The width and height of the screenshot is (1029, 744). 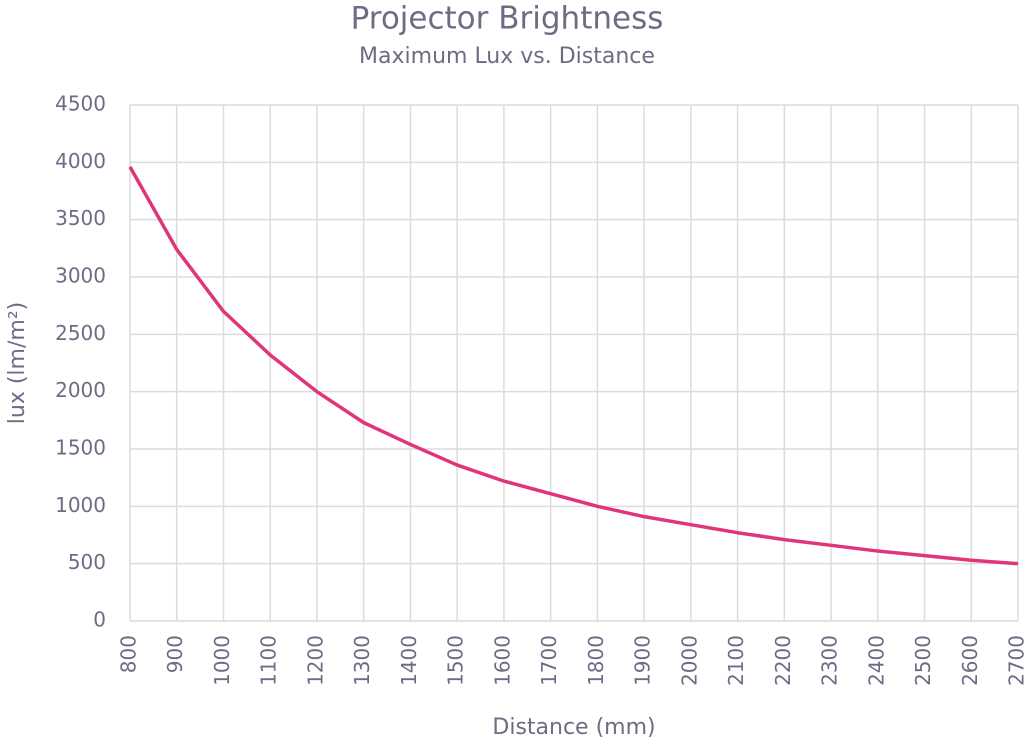 What do you see at coordinates (1017, 660) in the screenshot?
I see `x-tick-label: 2700` at bounding box center [1017, 660].